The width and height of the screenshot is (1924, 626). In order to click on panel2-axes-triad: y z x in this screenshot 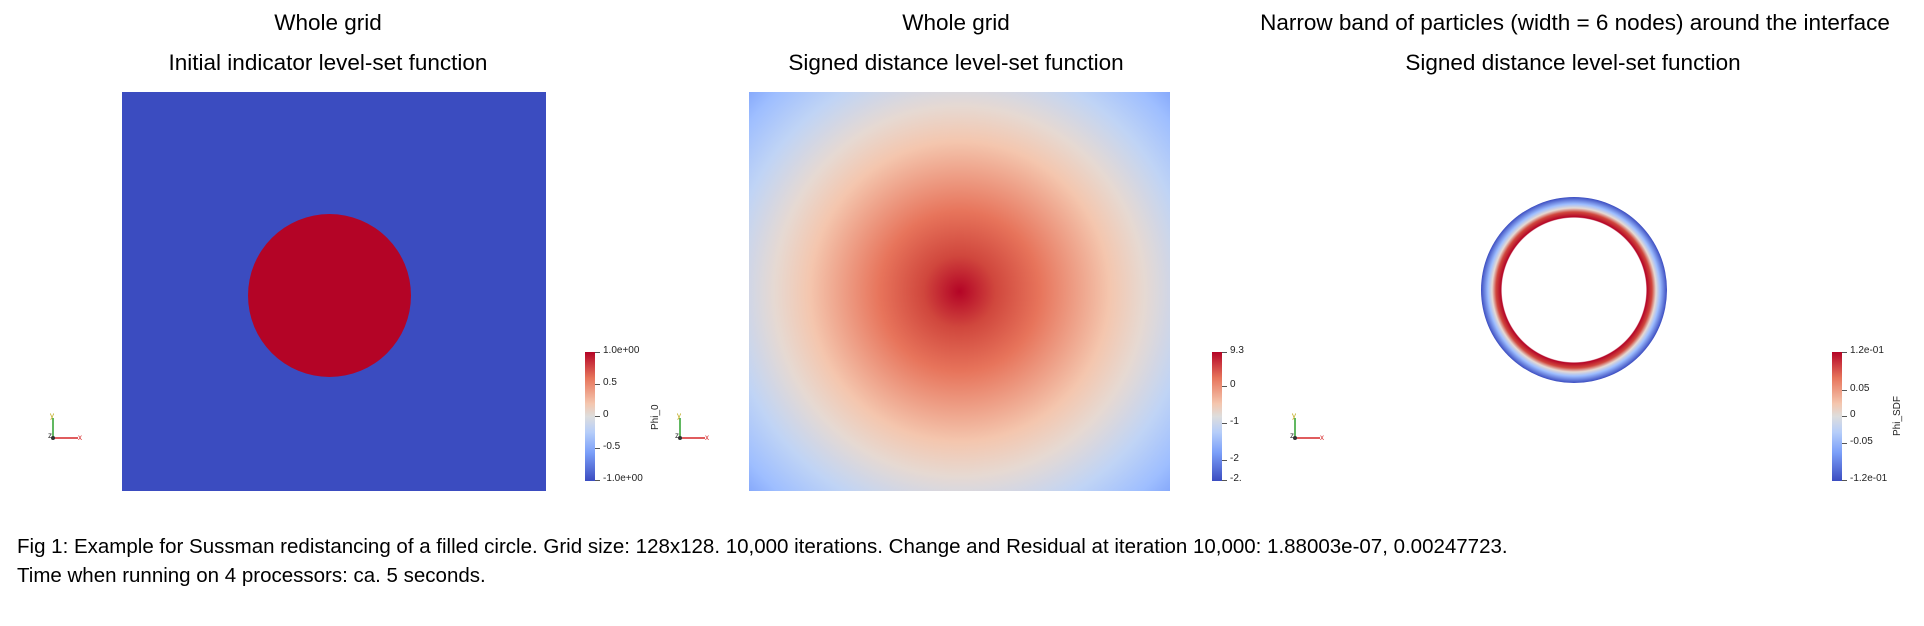, I will do `click(695, 428)`.